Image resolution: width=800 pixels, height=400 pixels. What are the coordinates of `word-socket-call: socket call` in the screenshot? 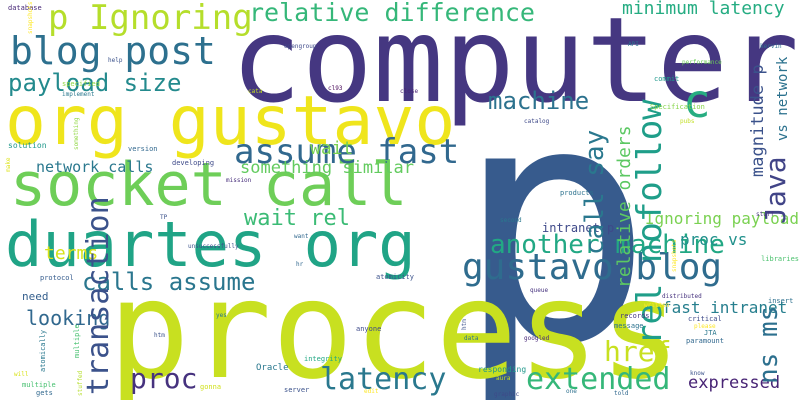 It's located at (209, 185).